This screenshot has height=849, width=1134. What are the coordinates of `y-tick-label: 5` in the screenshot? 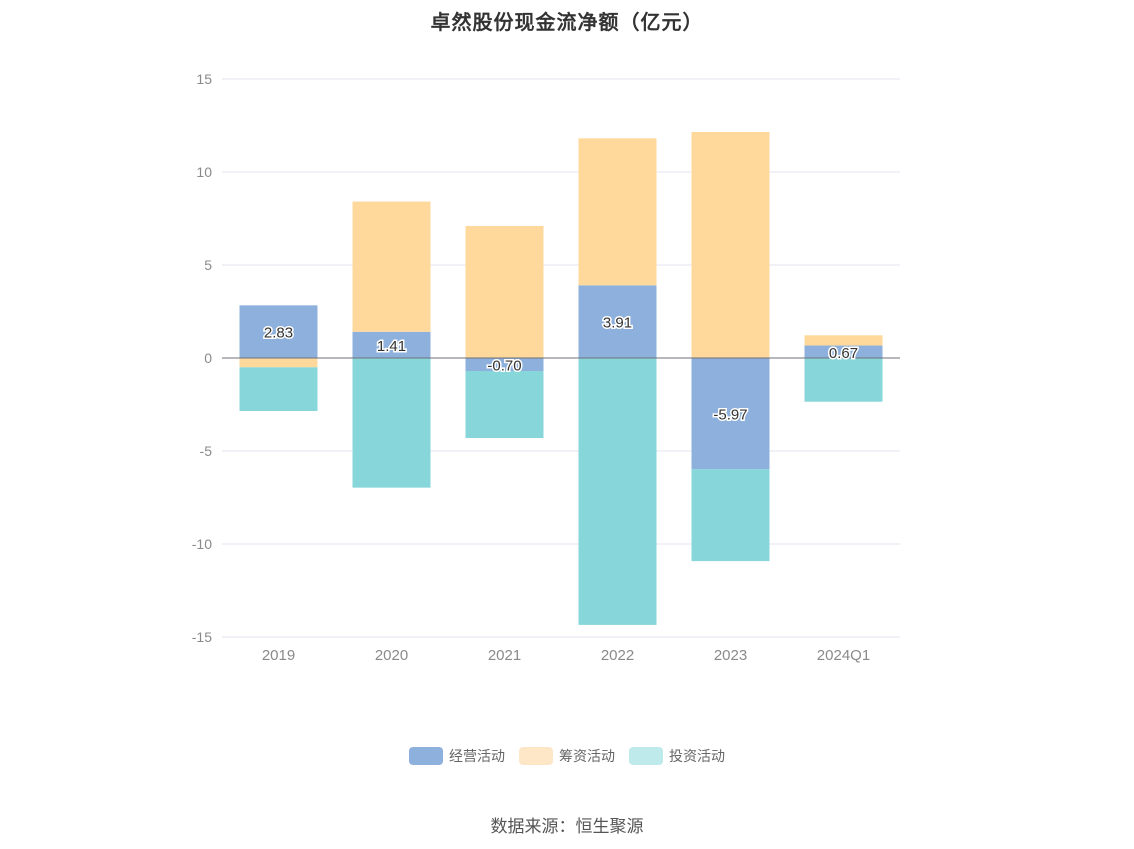 It's located at (208, 265).